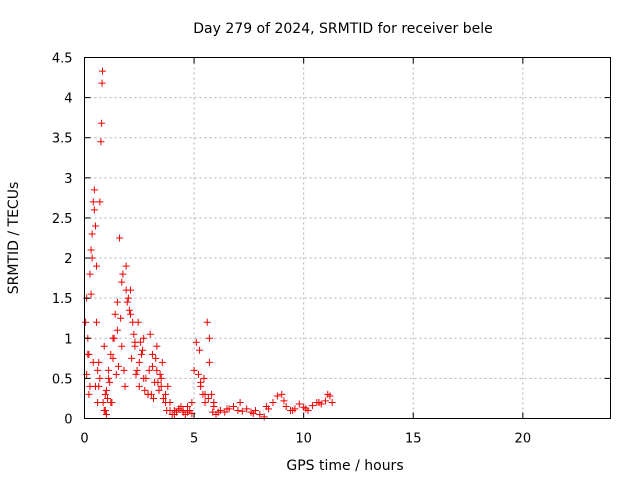  What do you see at coordinates (68, 420) in the screenshot?
I see `y-tick-label: 0` at bounding box center [68, 420].